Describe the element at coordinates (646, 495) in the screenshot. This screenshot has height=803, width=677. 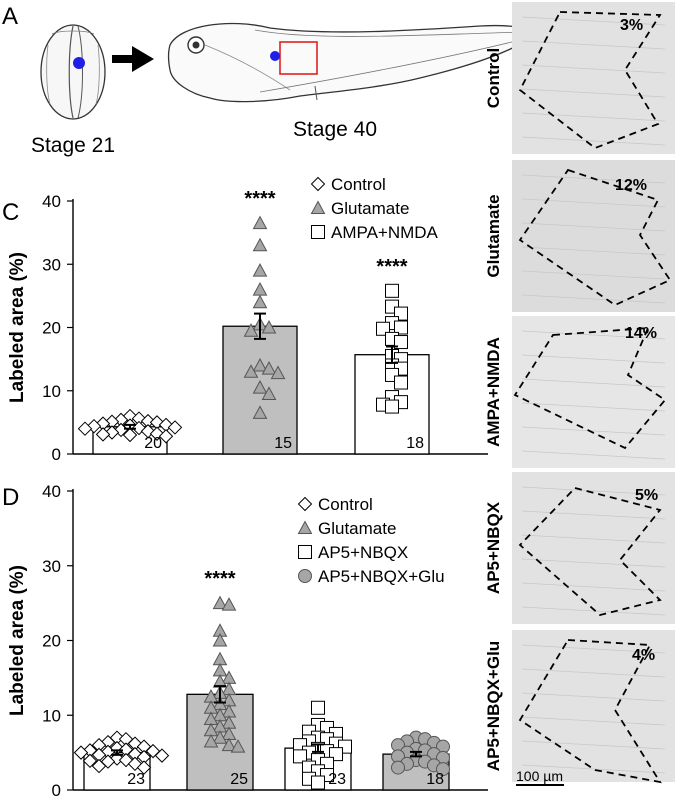
I see `micrograph-percent: 5%` at that location.